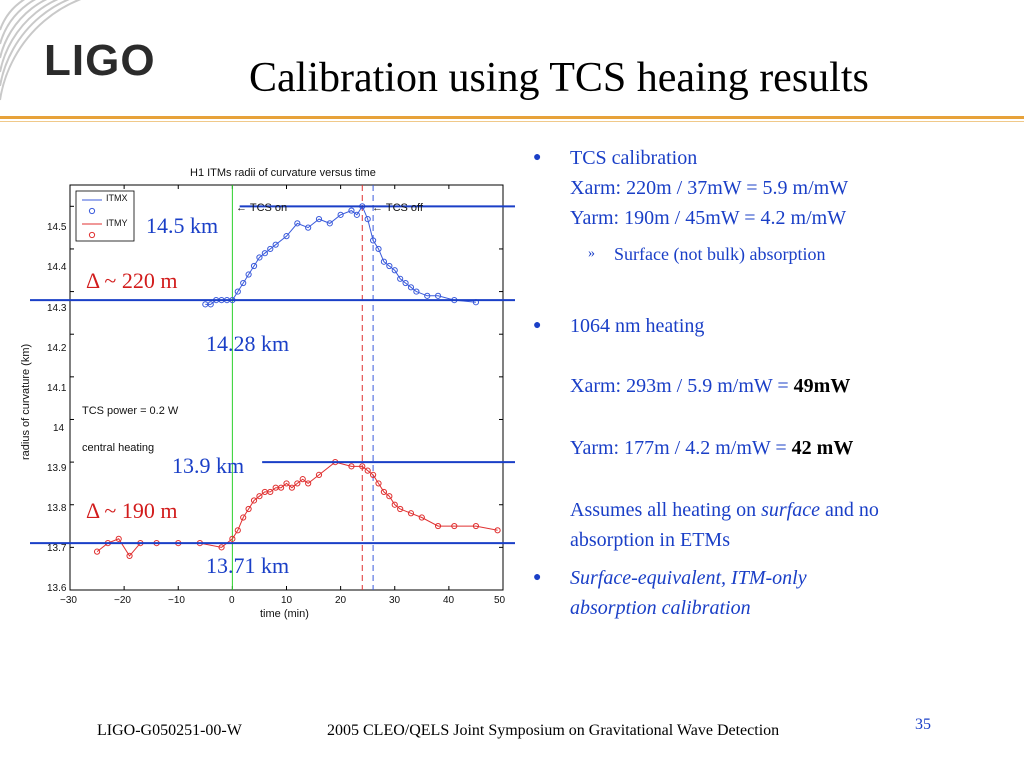  I want to click on legend-box, so click(105, 216).